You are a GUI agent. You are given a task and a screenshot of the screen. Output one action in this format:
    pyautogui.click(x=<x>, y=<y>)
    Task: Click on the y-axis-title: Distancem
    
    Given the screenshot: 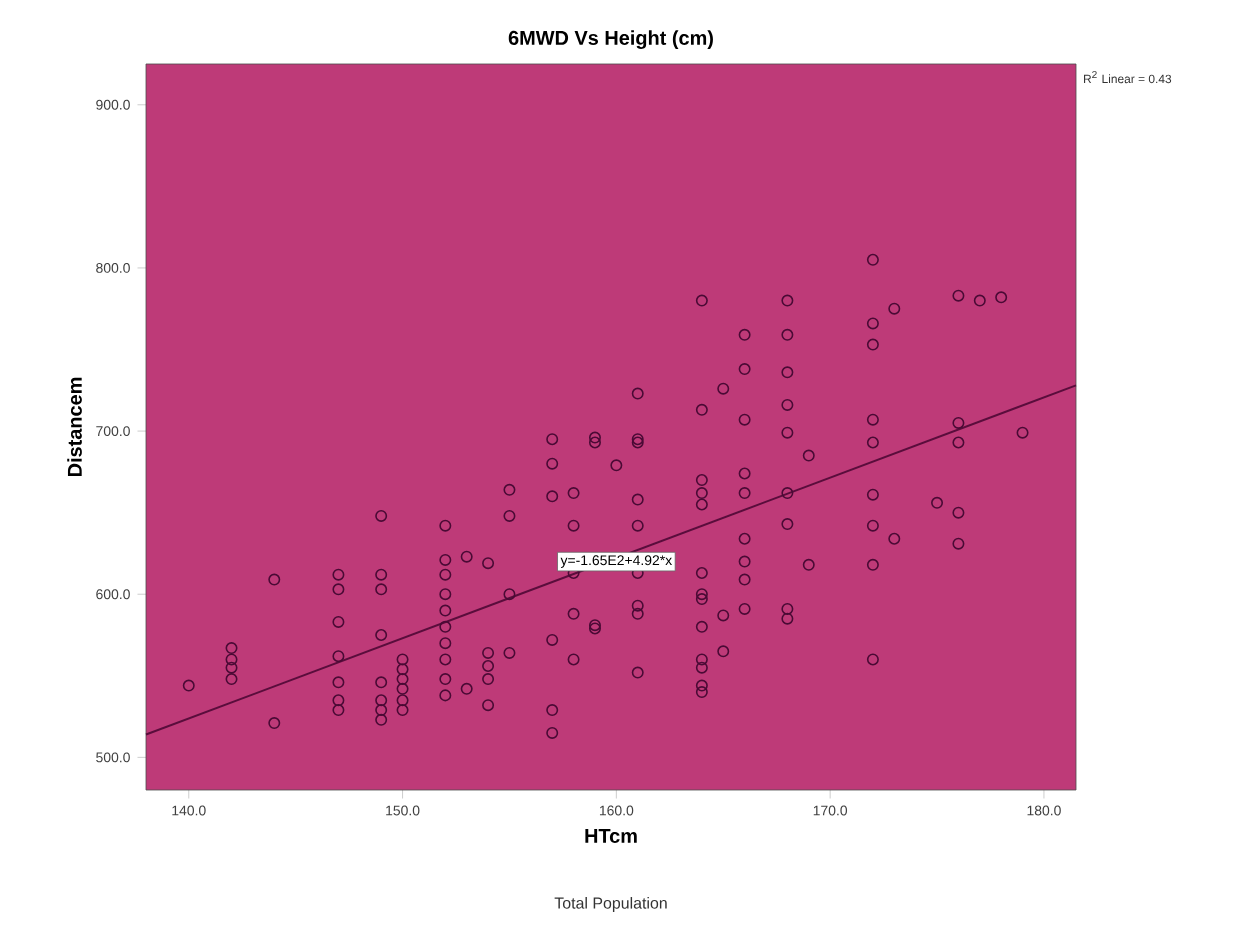 What is the action you would take?
    pyautogui.click(x=74, y=427)
    